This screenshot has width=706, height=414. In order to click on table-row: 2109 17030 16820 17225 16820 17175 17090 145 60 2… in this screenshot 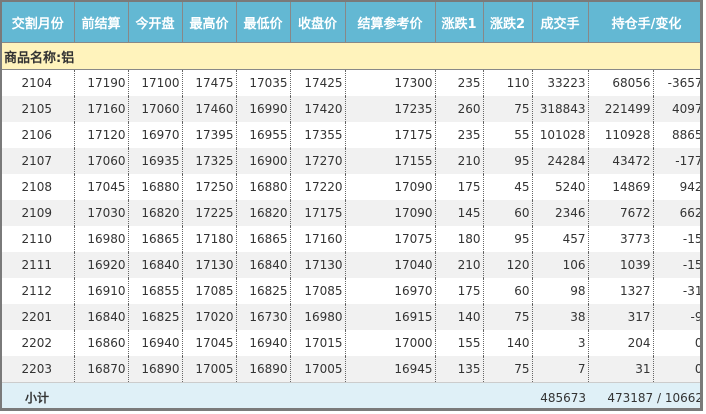, I will do `click(351, 213)`.